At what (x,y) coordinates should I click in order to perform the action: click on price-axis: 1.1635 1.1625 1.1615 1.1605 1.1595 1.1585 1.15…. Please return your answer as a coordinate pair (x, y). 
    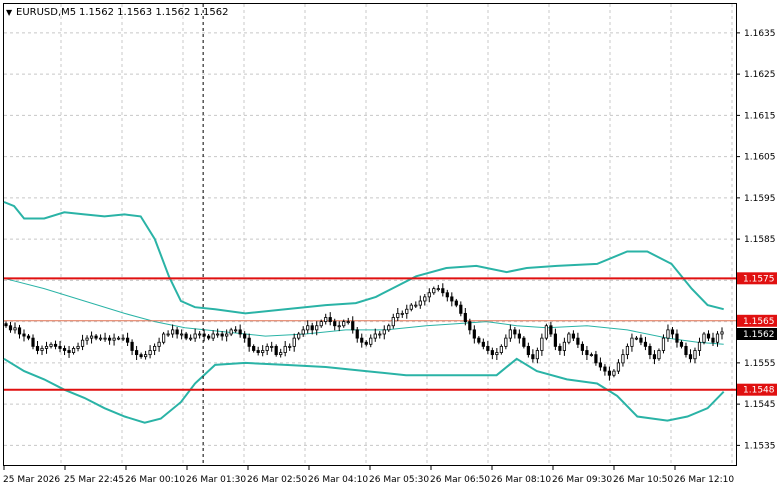
    Looking at the image, I should click on (756, 240).